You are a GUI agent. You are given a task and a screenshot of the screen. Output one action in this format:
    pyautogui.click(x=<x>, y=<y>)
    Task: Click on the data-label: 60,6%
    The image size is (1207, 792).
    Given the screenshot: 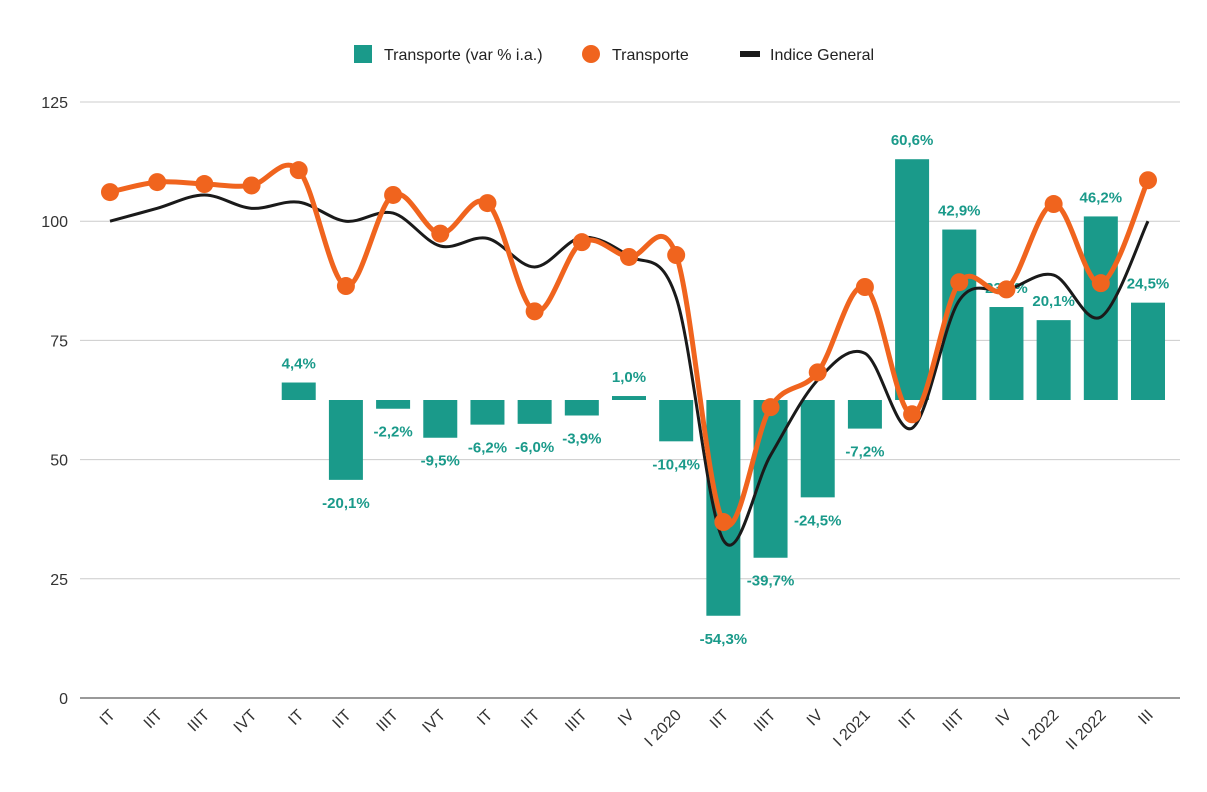 What is the action you would take?
    pyautogui.click(x=912, y=140)
    